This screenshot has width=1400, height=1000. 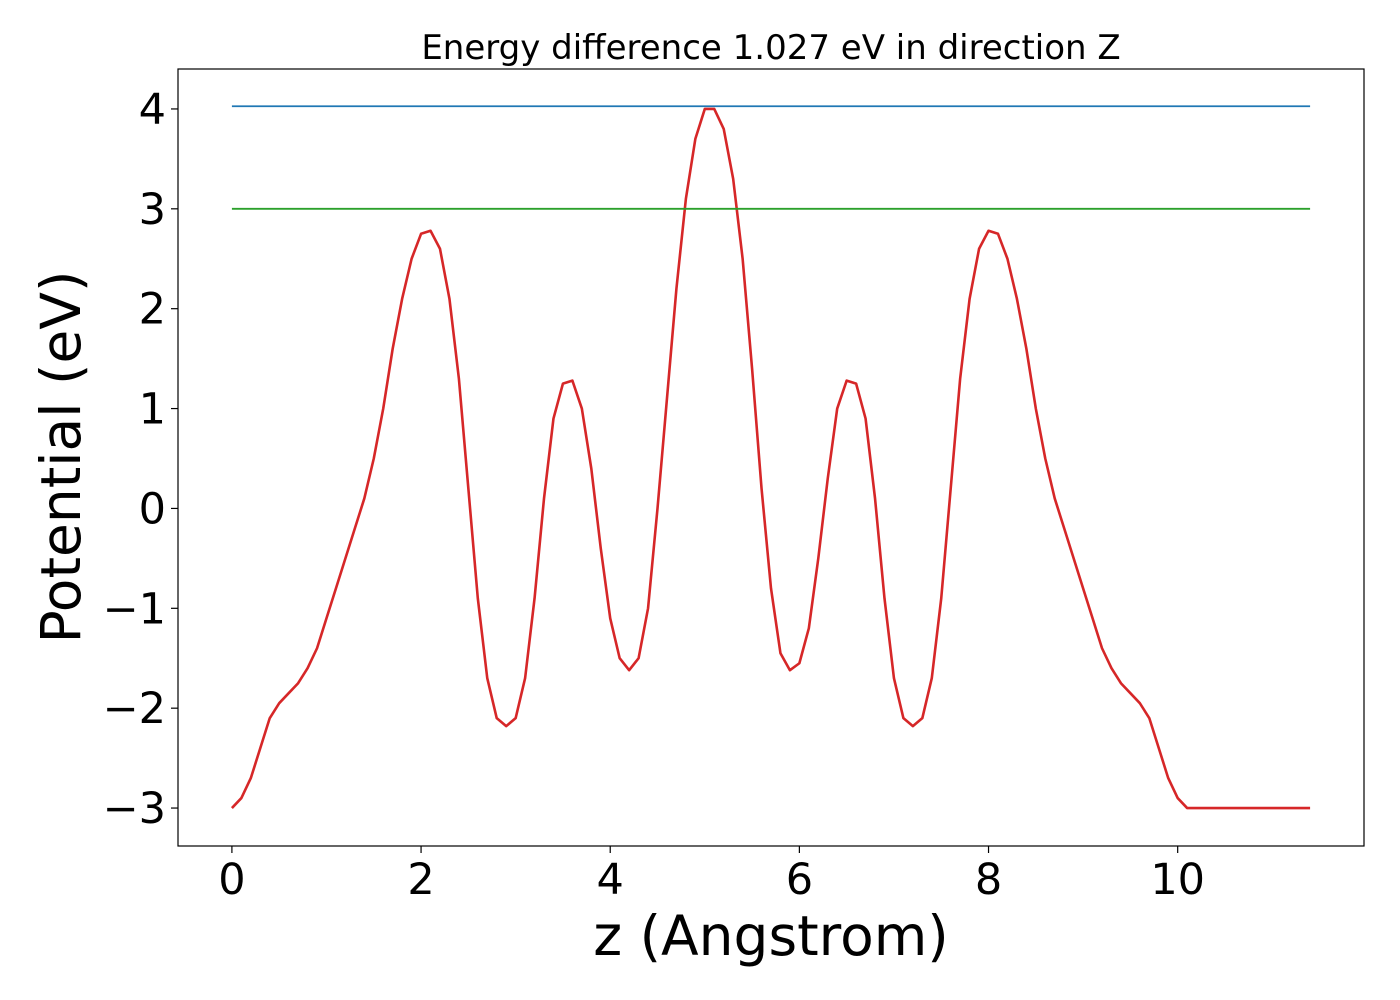 What do you see at coordinates (231, 880) in the screenshot?
I see `x-tick-label: 0` at bounding box center [231, 880].